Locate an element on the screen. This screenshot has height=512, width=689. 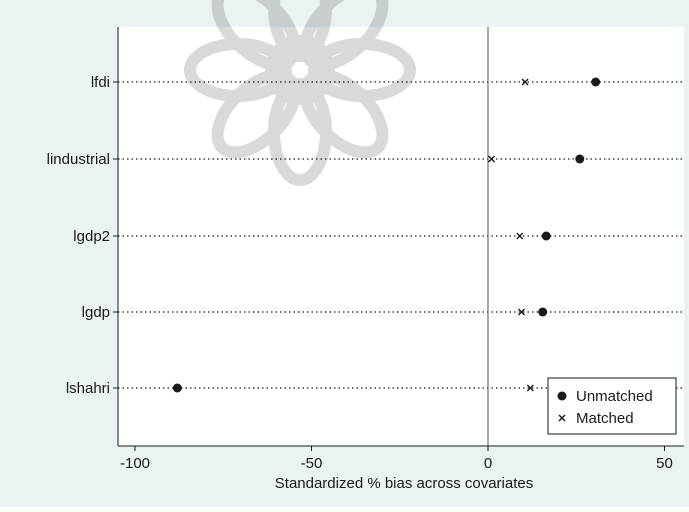
watermark-center is located at coordinates (300, 70).